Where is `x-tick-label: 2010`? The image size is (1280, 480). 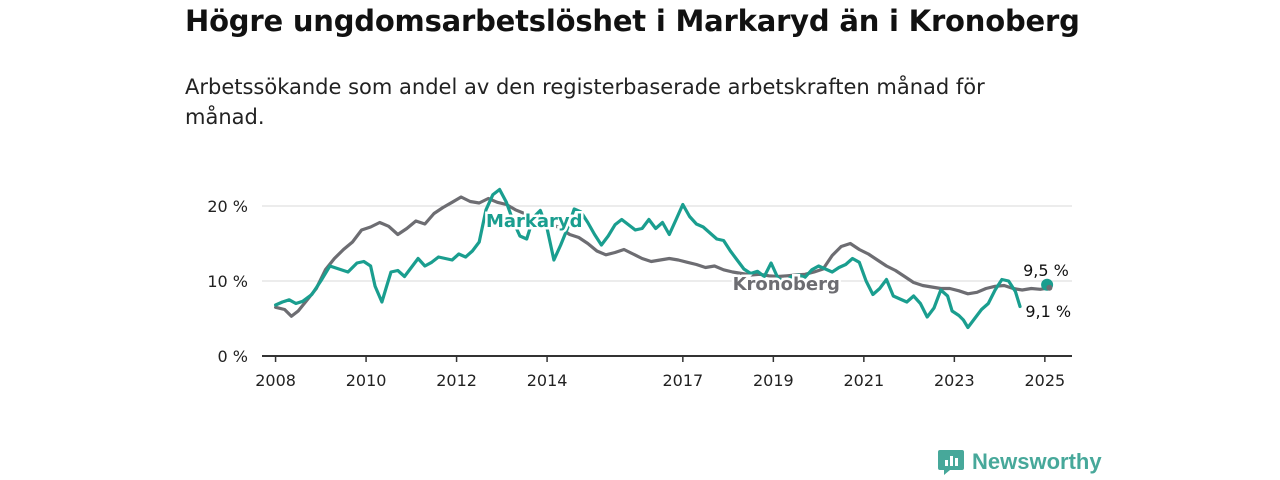 x-tick-label: 2010 is located at coordinates (366, 380).